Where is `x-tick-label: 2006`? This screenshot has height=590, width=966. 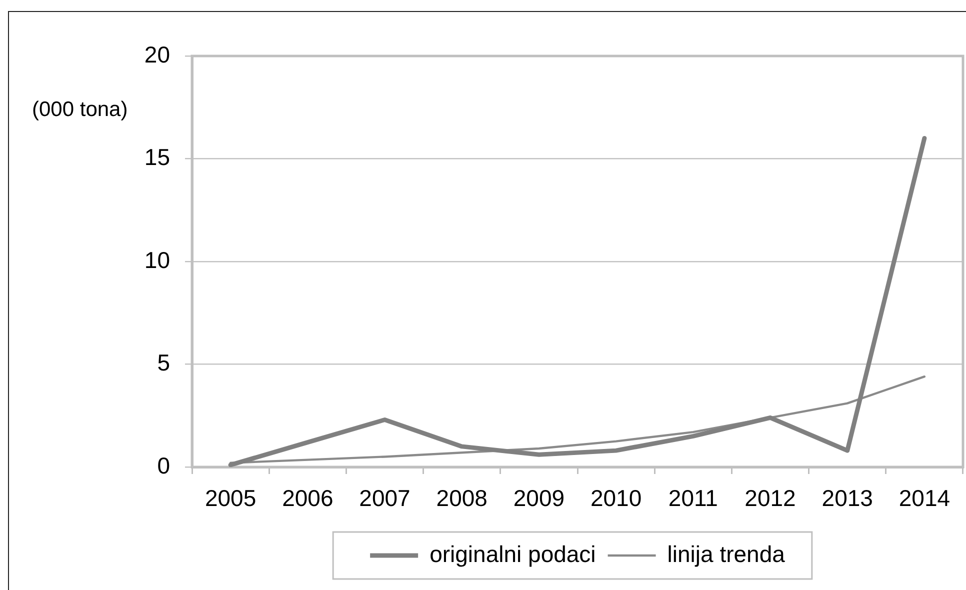
x-tick-label: 2006 is located at coordinates (308, 498).